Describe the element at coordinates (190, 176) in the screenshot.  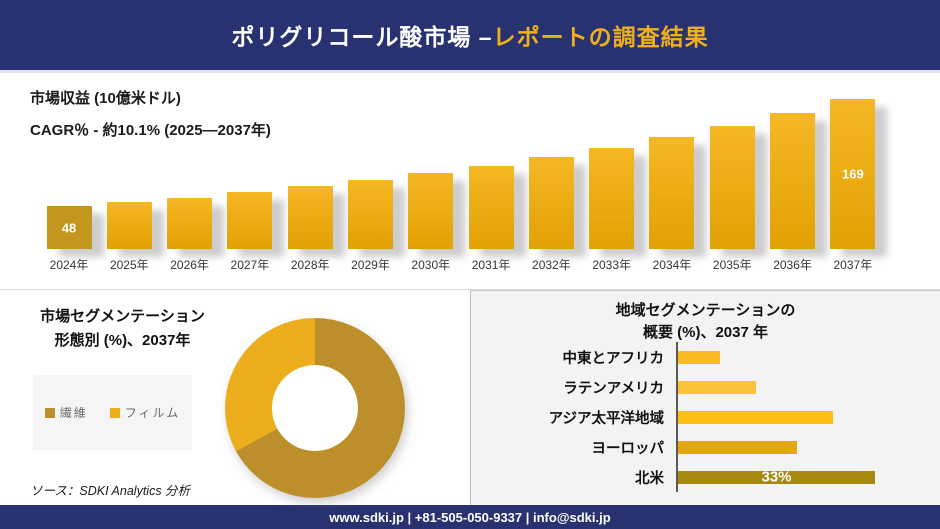
I see `revenue-bar-slot: 2026年` at that location.